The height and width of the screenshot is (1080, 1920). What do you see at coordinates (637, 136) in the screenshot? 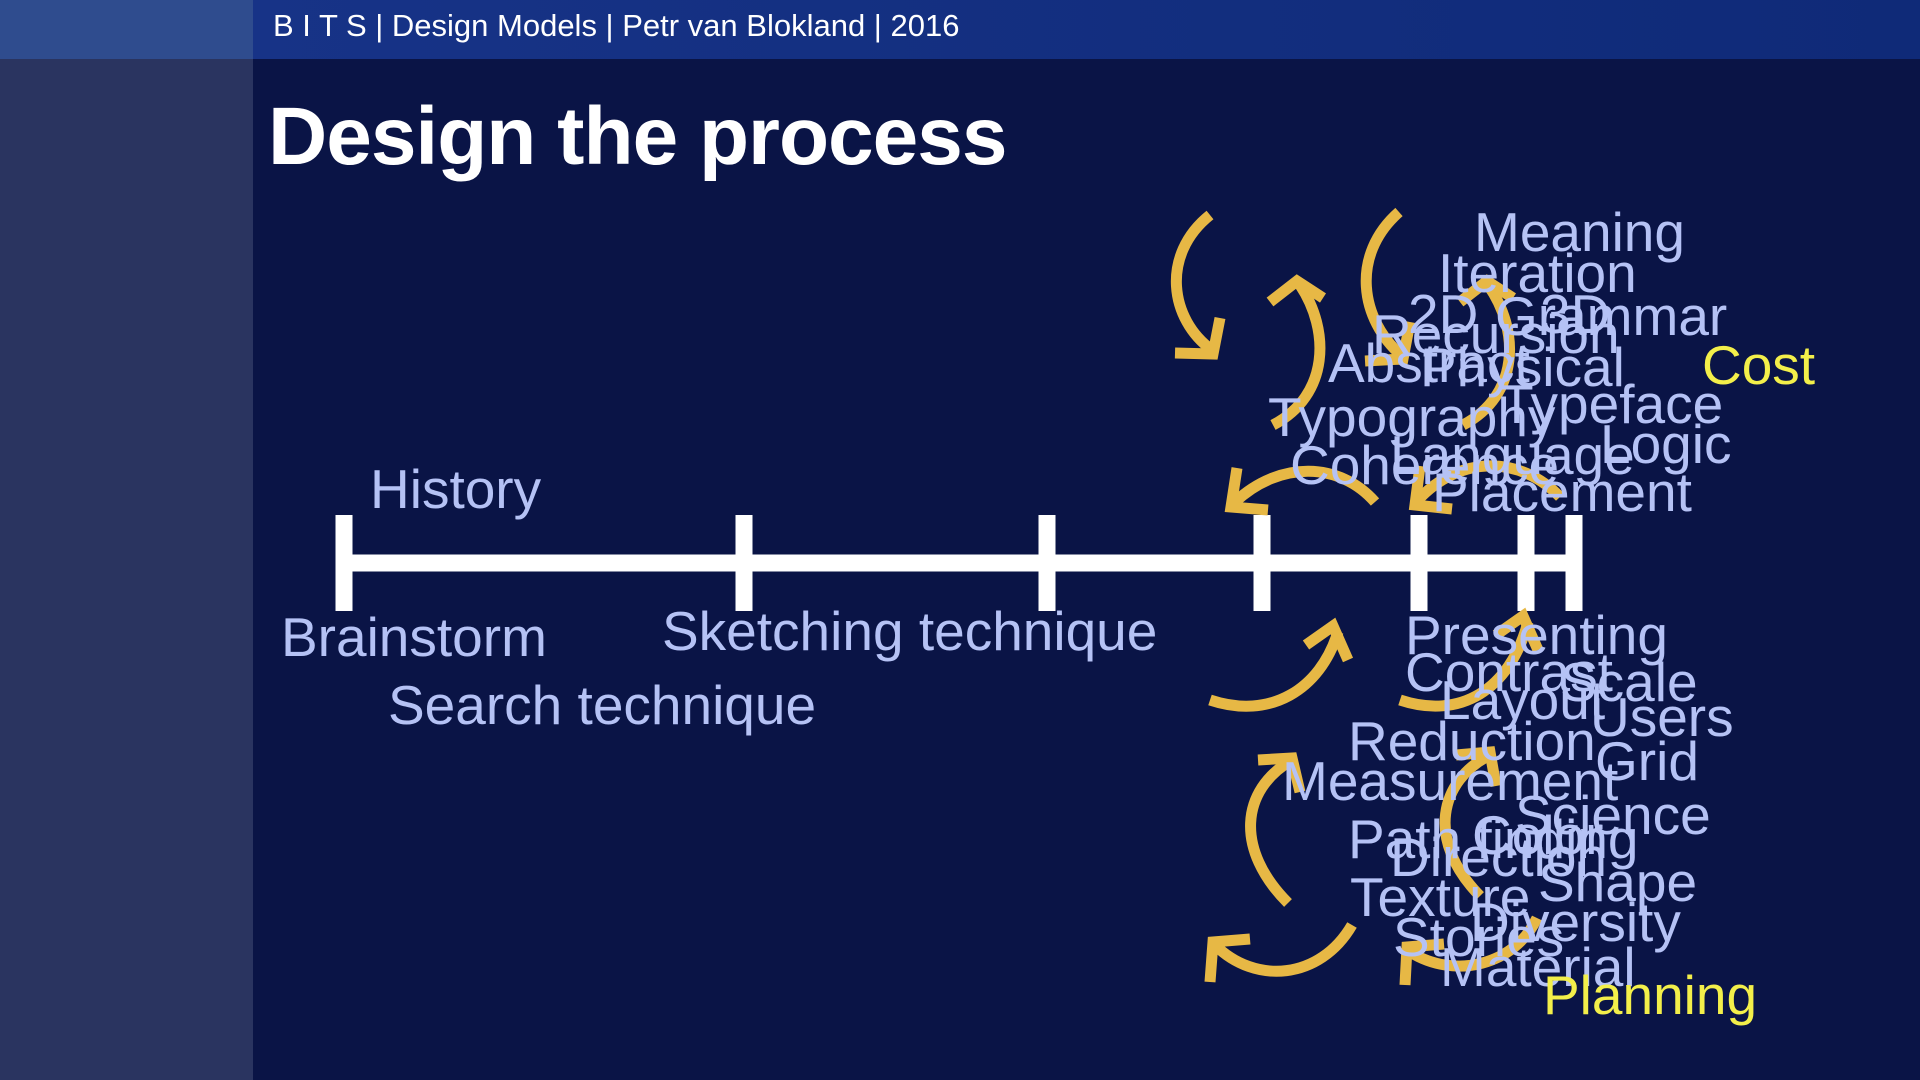
I see `slide-title: Design the process` at bounding box center [637, 136].